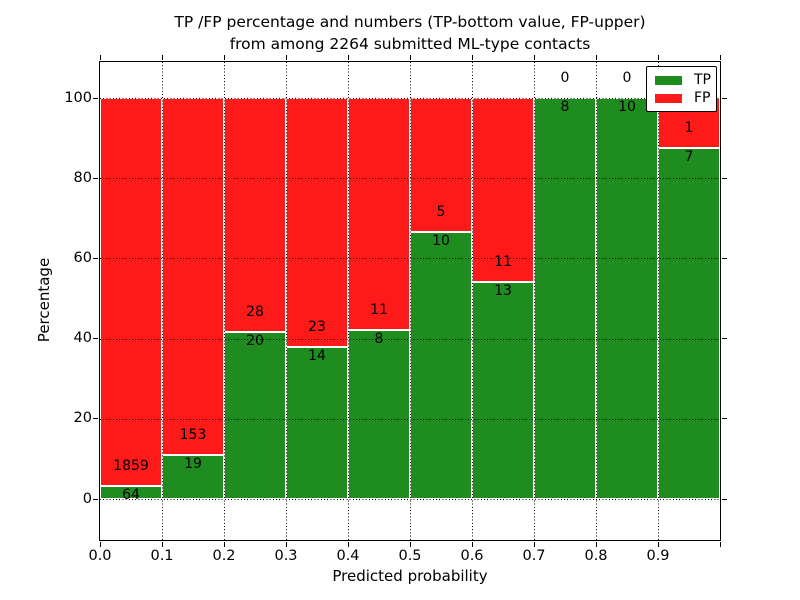  What do you see at coordinates (255, 340) in the screenshot?
I see `tp-count-label: 20` at bounding box center [255, 340].